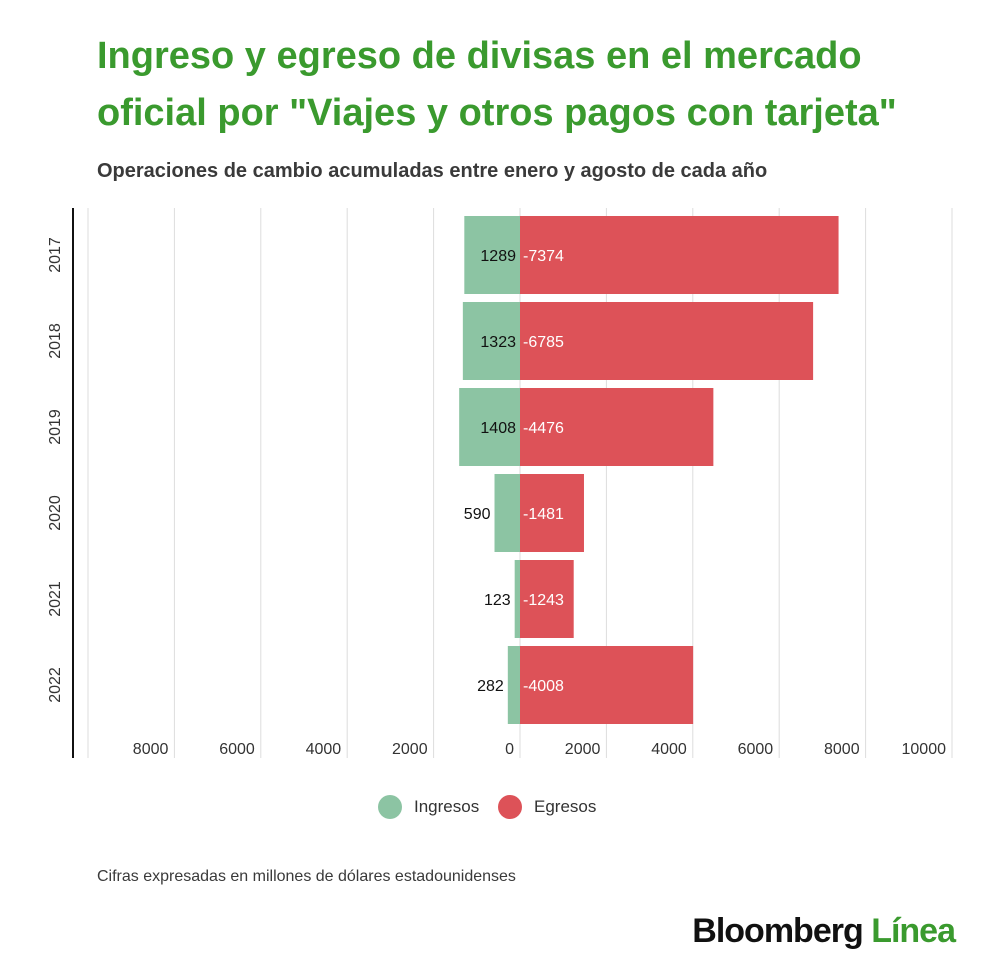 This screenshot has width=1000, height=975. Describe the element at coordinates (498, 256) in the screenshot. I see `data-label-ingresos: 1289` at that location.